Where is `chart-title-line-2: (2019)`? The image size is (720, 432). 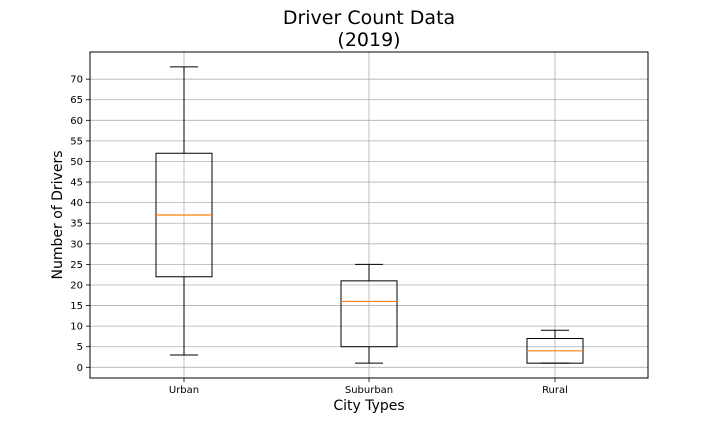 chart-title-line-2: (2019) is located at coordinates (368, 40).